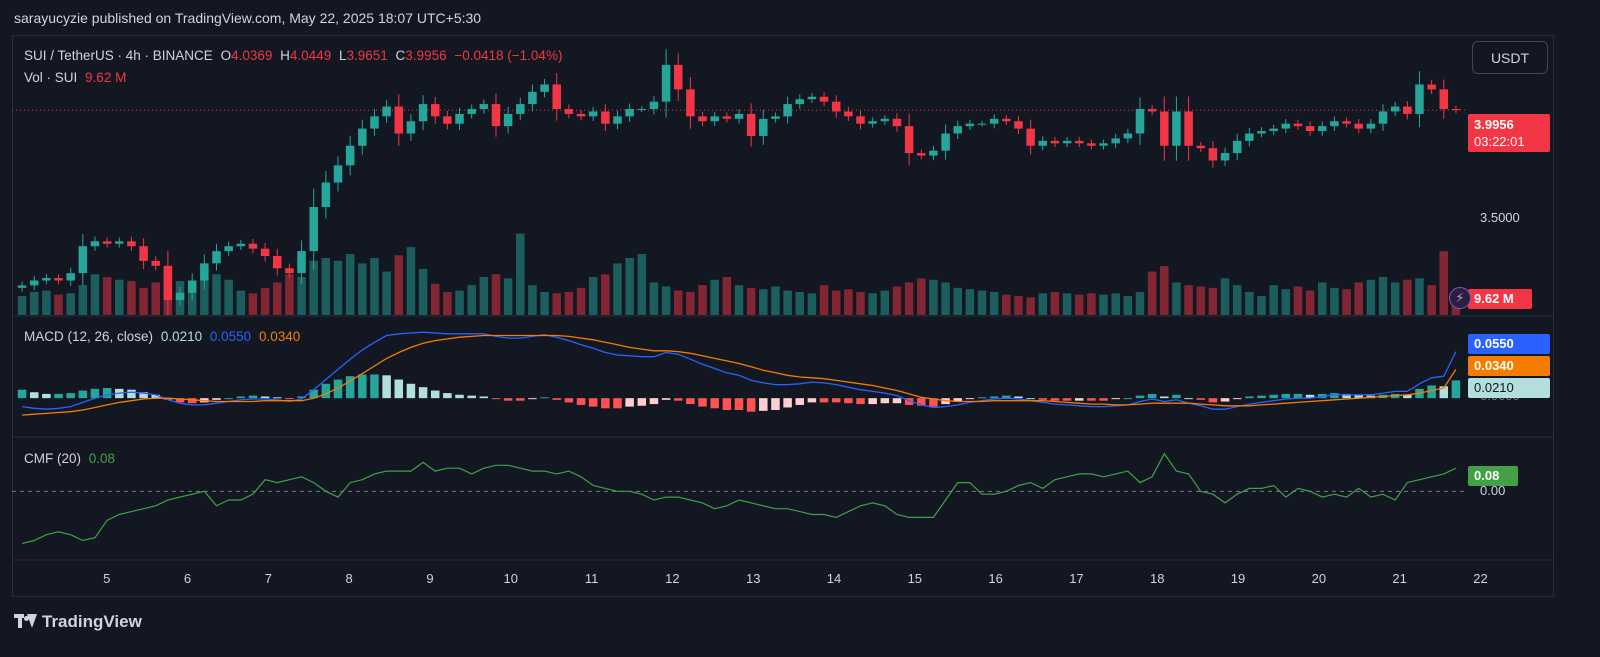  What do you see at coordinates (52, 458) in the screenshot?
I see `cmf-label: CMF (20)` at bounding box center [52, 458].